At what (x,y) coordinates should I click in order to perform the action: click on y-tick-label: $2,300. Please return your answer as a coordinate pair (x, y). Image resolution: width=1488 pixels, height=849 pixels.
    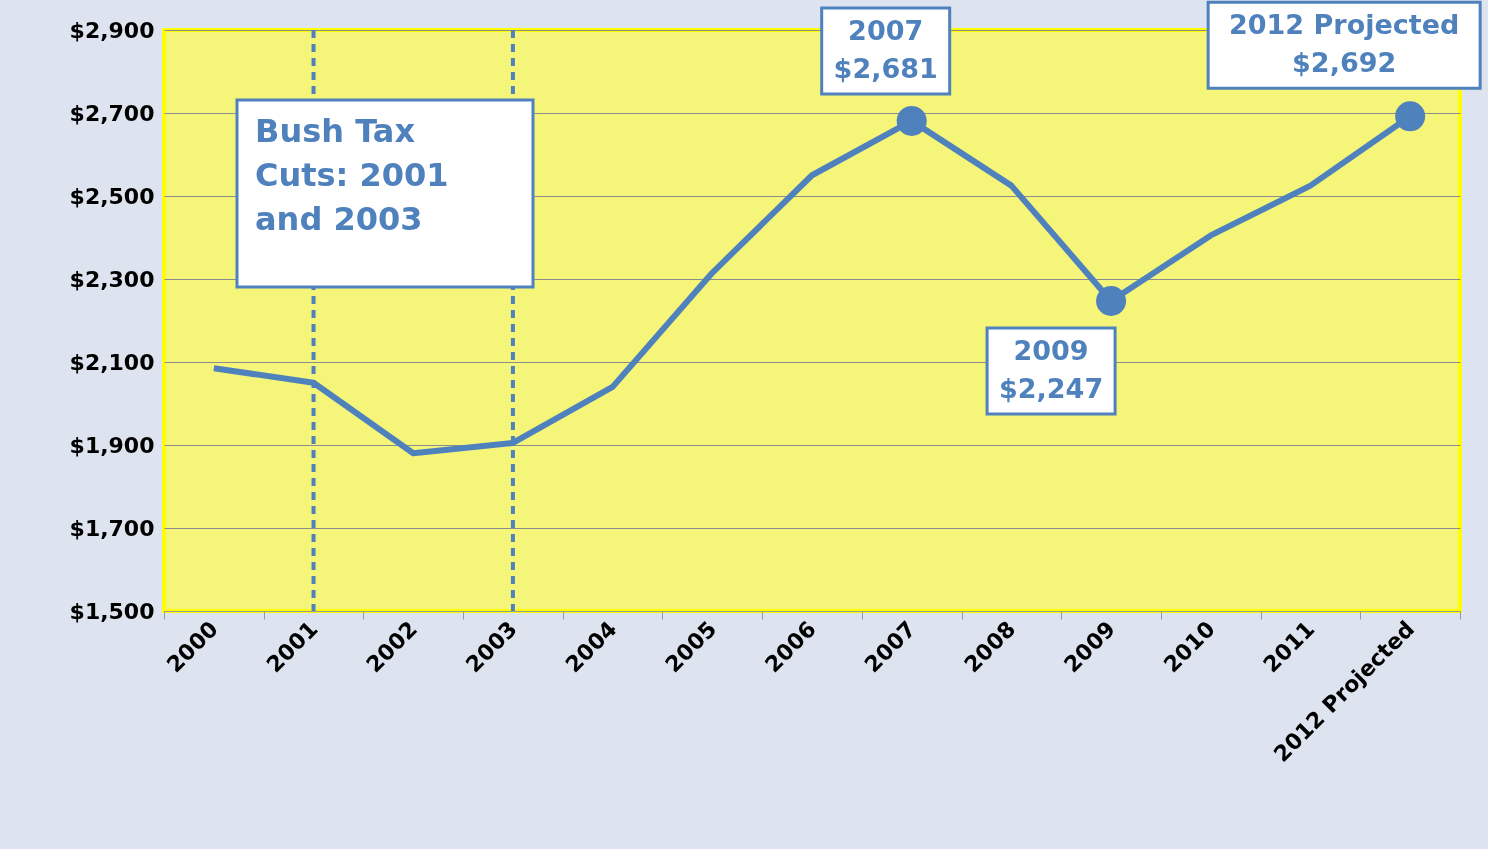
    Looking at the image, I should click on (112, 279).